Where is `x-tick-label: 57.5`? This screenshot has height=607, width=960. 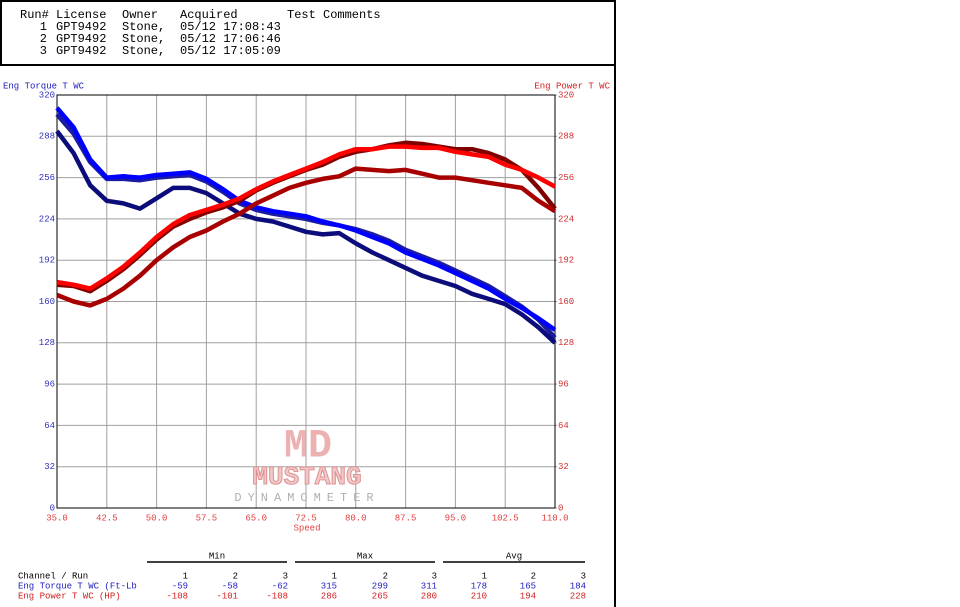
x-tick-label: 57.5 is located at coordinates (207, 518).